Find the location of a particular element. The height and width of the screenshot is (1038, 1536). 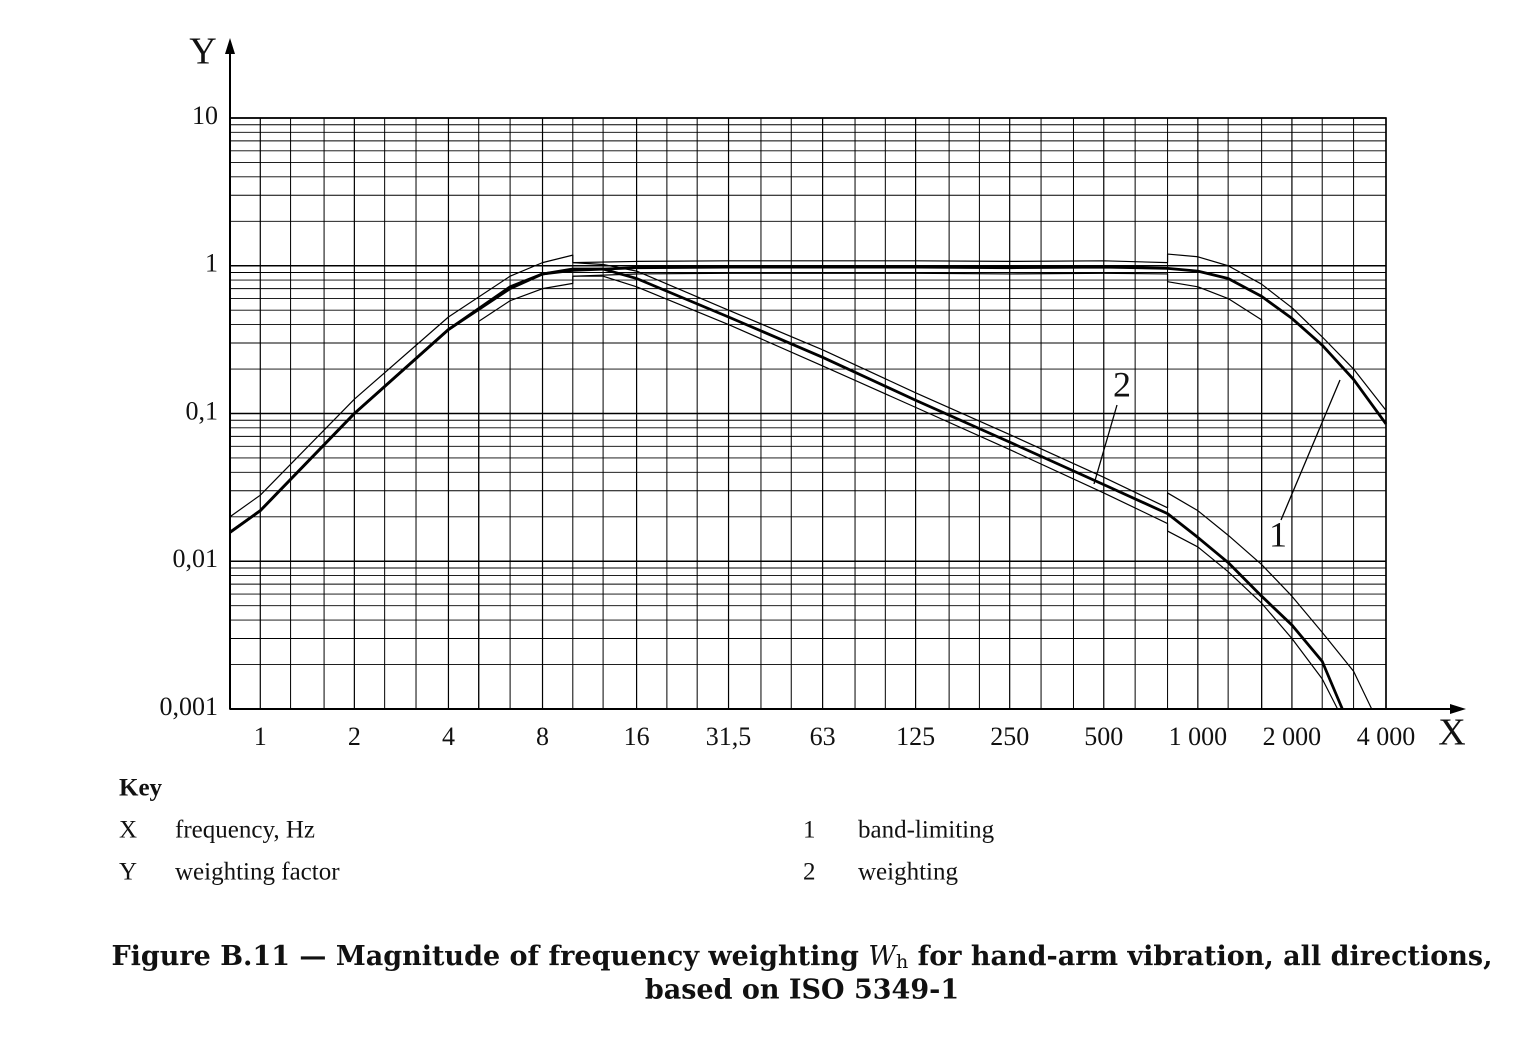

key-symbol: 2 is located at coordinates (809, 872).